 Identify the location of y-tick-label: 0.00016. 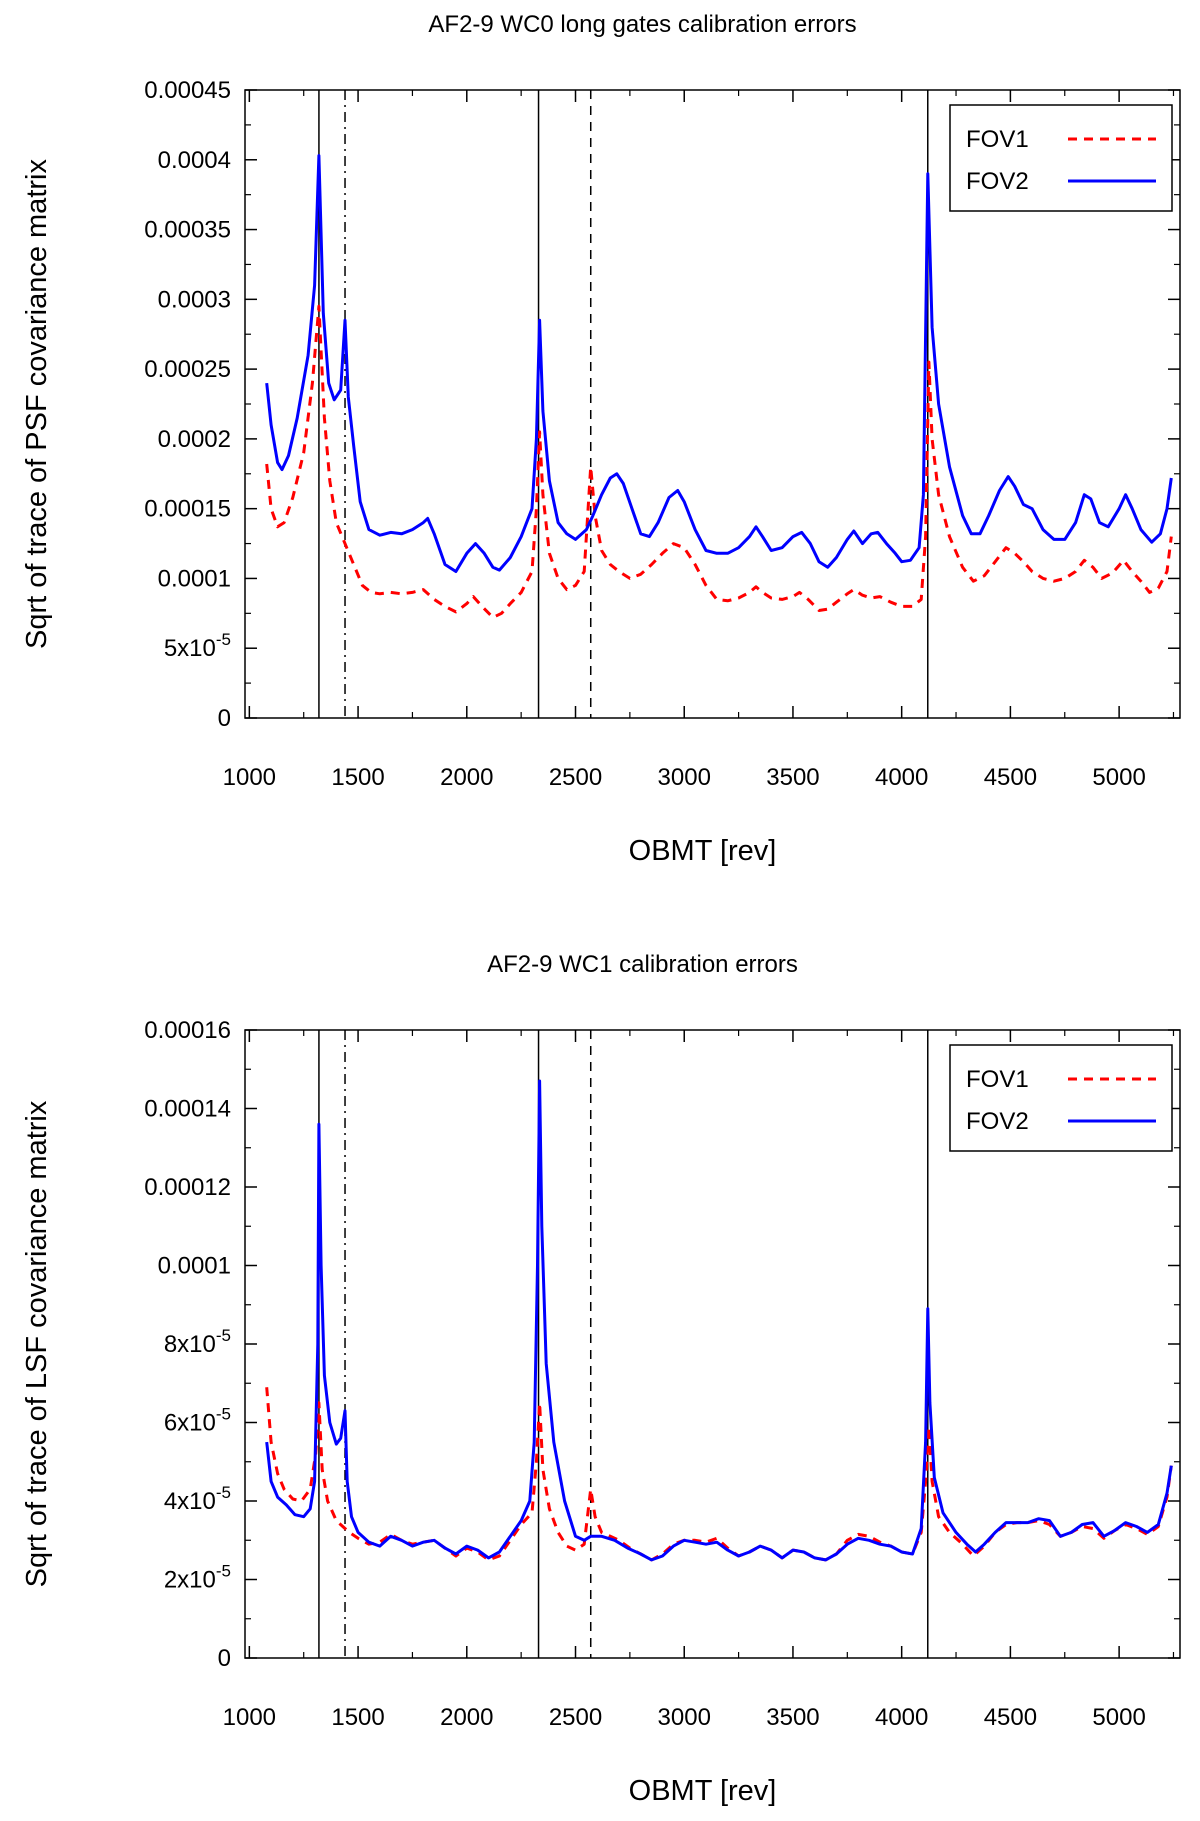
(187, 1030).